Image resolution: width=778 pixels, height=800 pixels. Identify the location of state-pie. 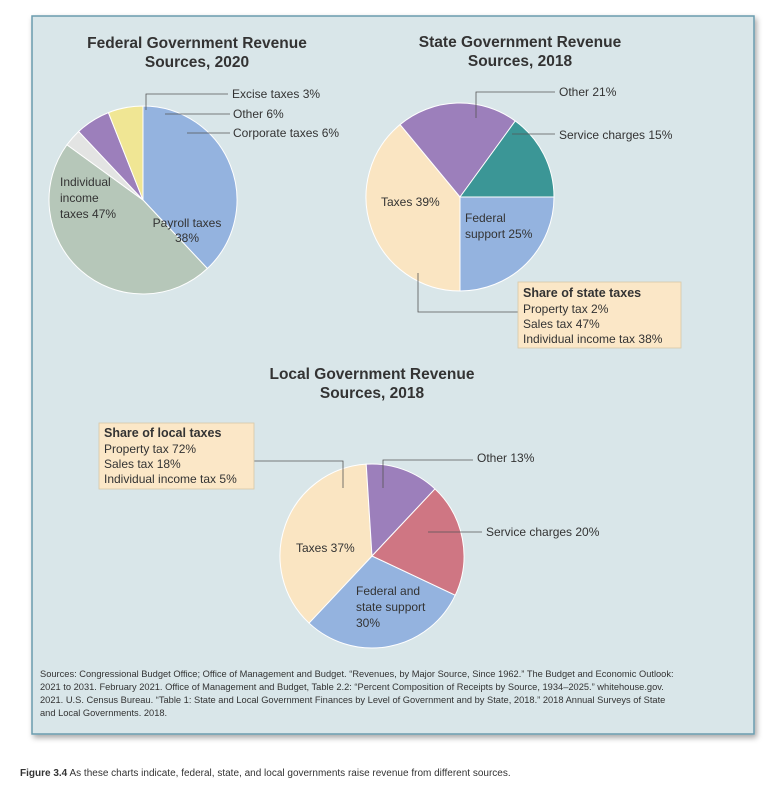
(460, 197).